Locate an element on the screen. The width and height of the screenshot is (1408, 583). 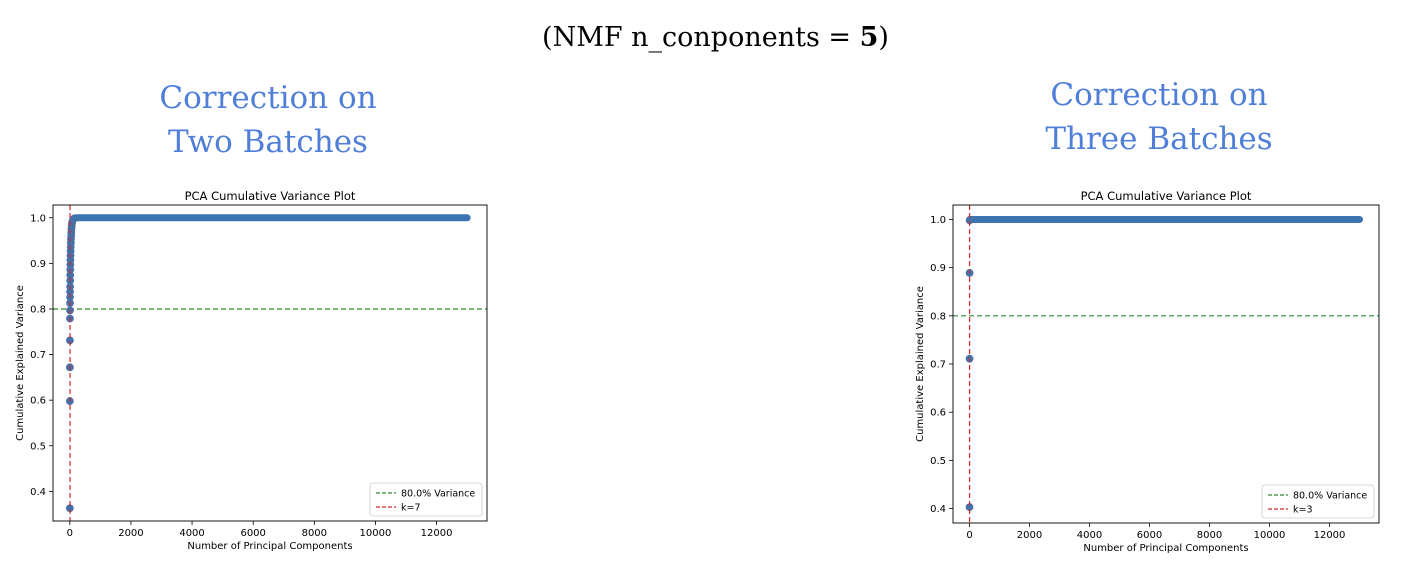
heading-line-2: Two Batches is located at coordinates (268, 142).